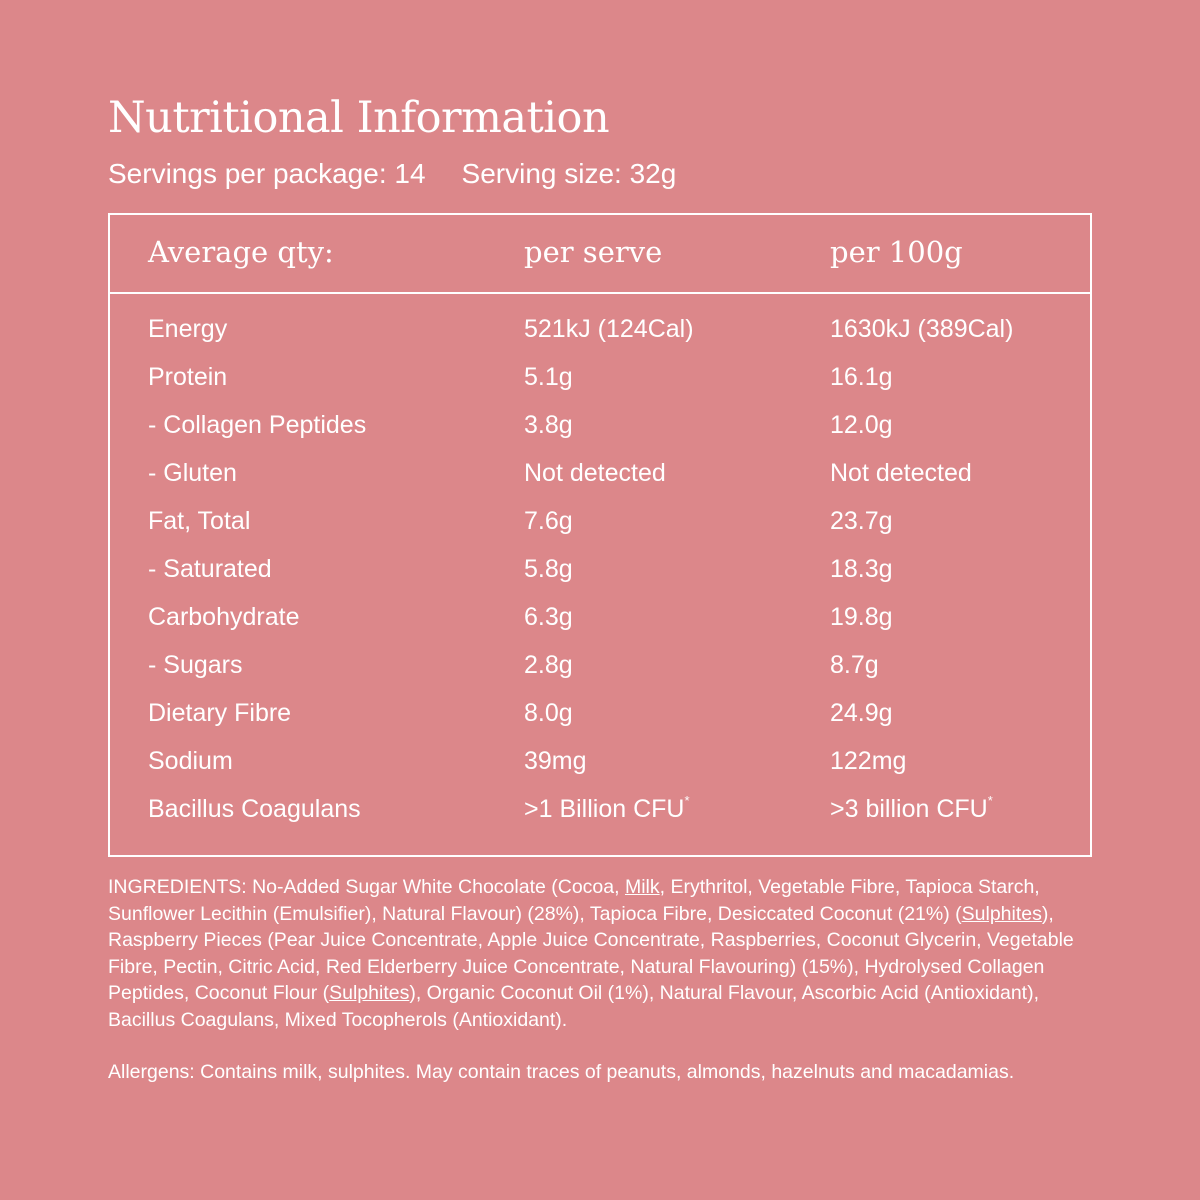  Describe the element at coordinates (600, 383) in the screenshot. I see `table-row: Protein 5.1g 16.1g` at that location.